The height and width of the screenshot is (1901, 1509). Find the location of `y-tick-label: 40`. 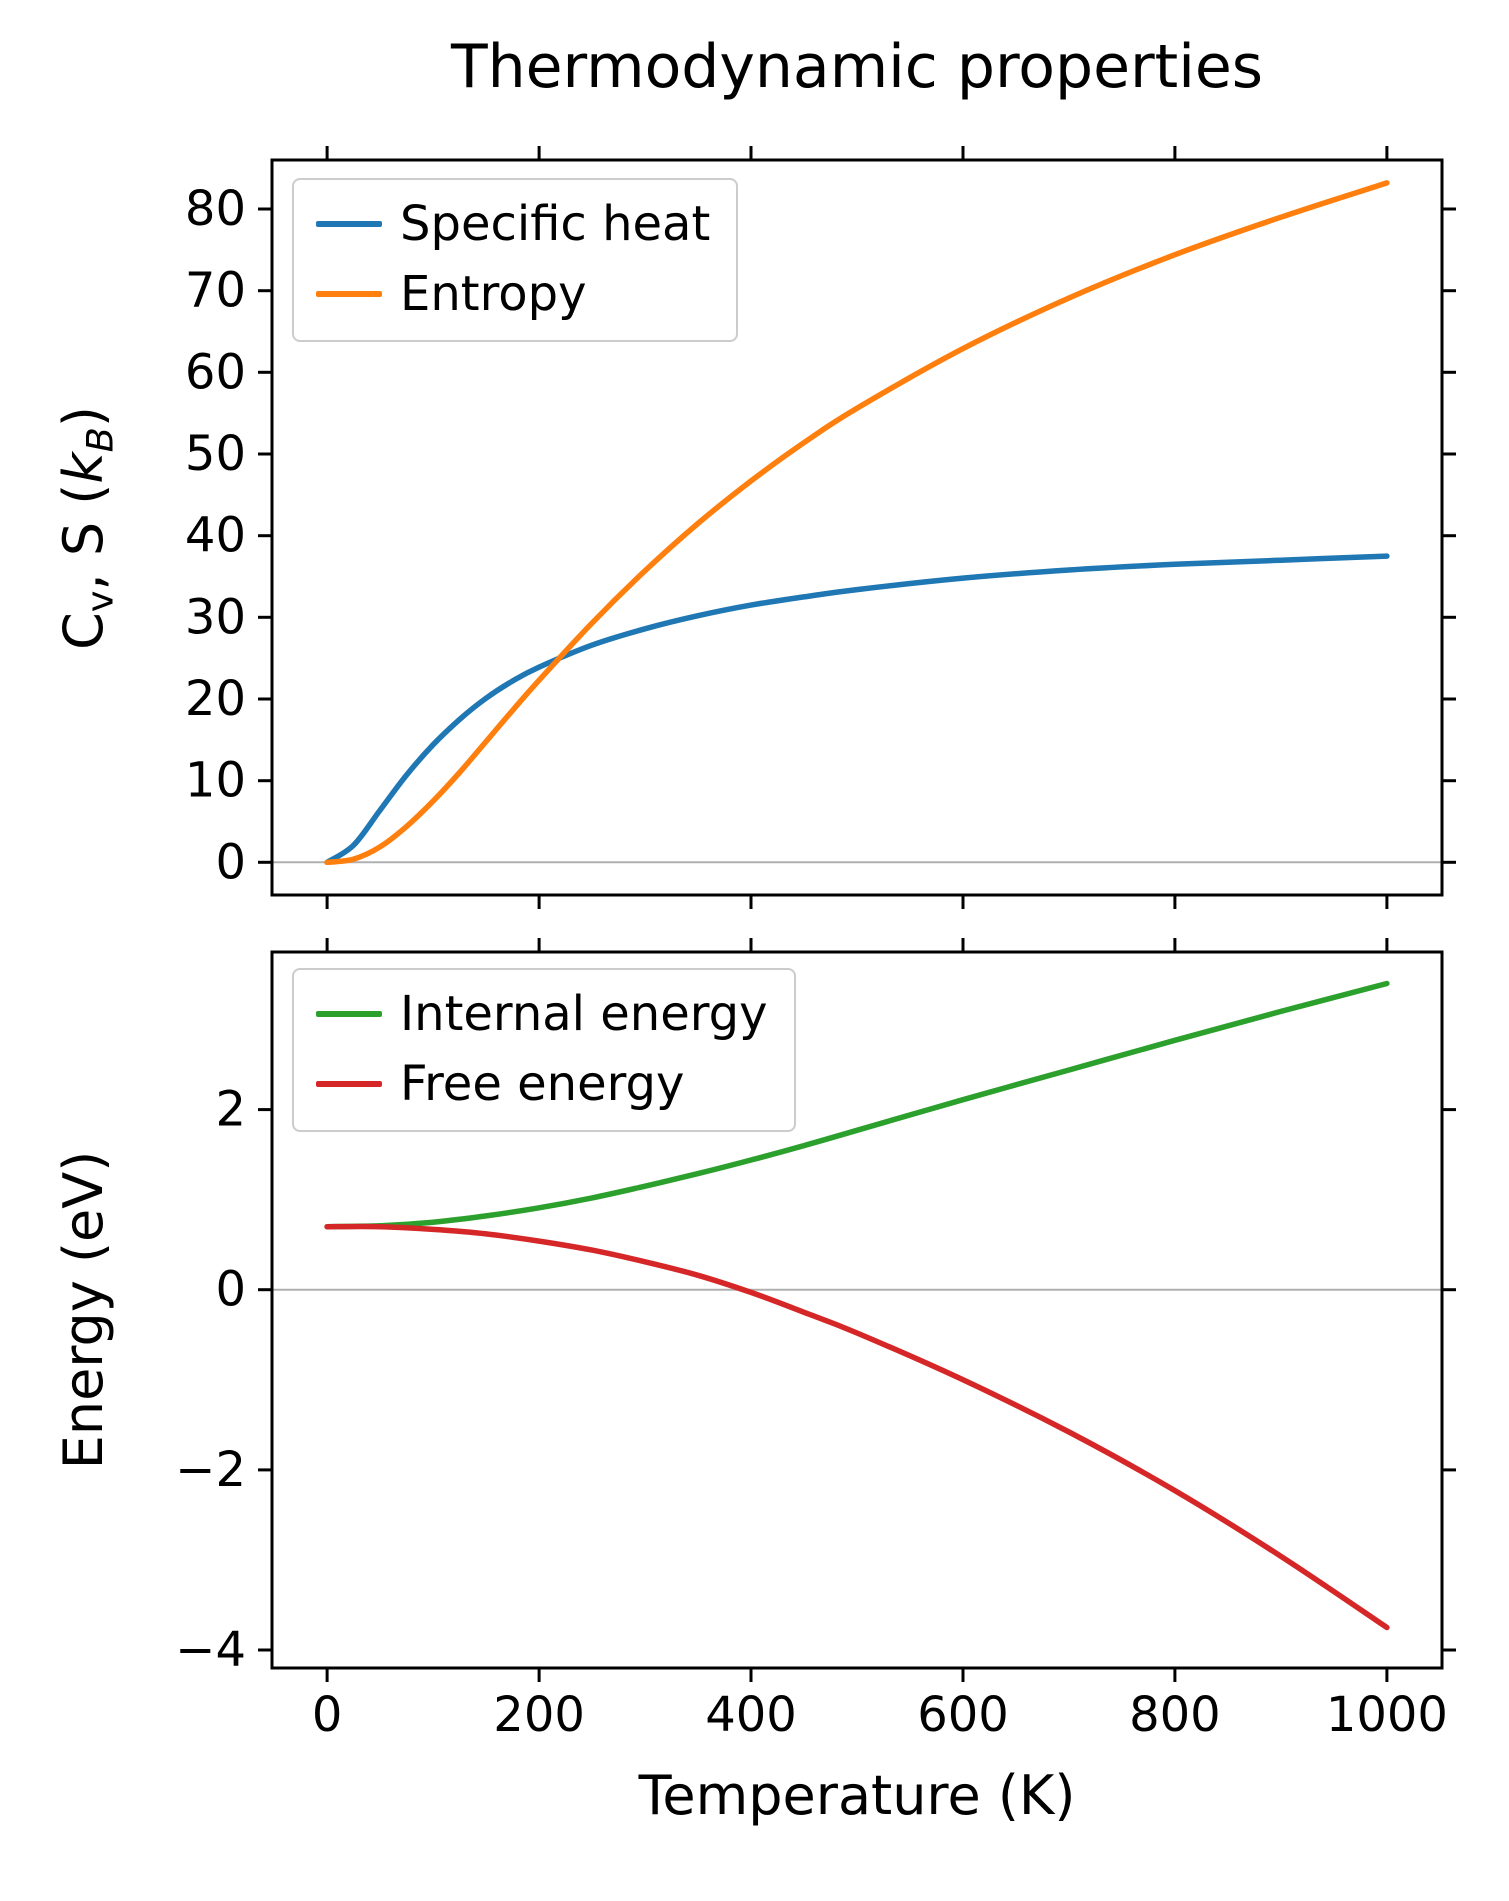

y-tick-label: 40 is located at coordinates (215, 536).